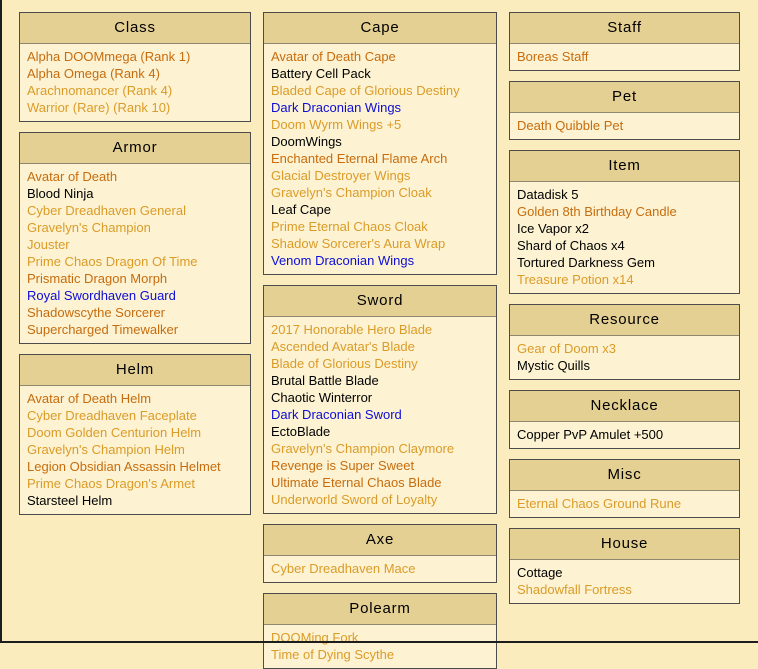 This screenshot has height=669, width=758. Describe the element at coordinates (103, 329) in the screenshot. I see `item-link: Supercharged Timewalker` at that location.